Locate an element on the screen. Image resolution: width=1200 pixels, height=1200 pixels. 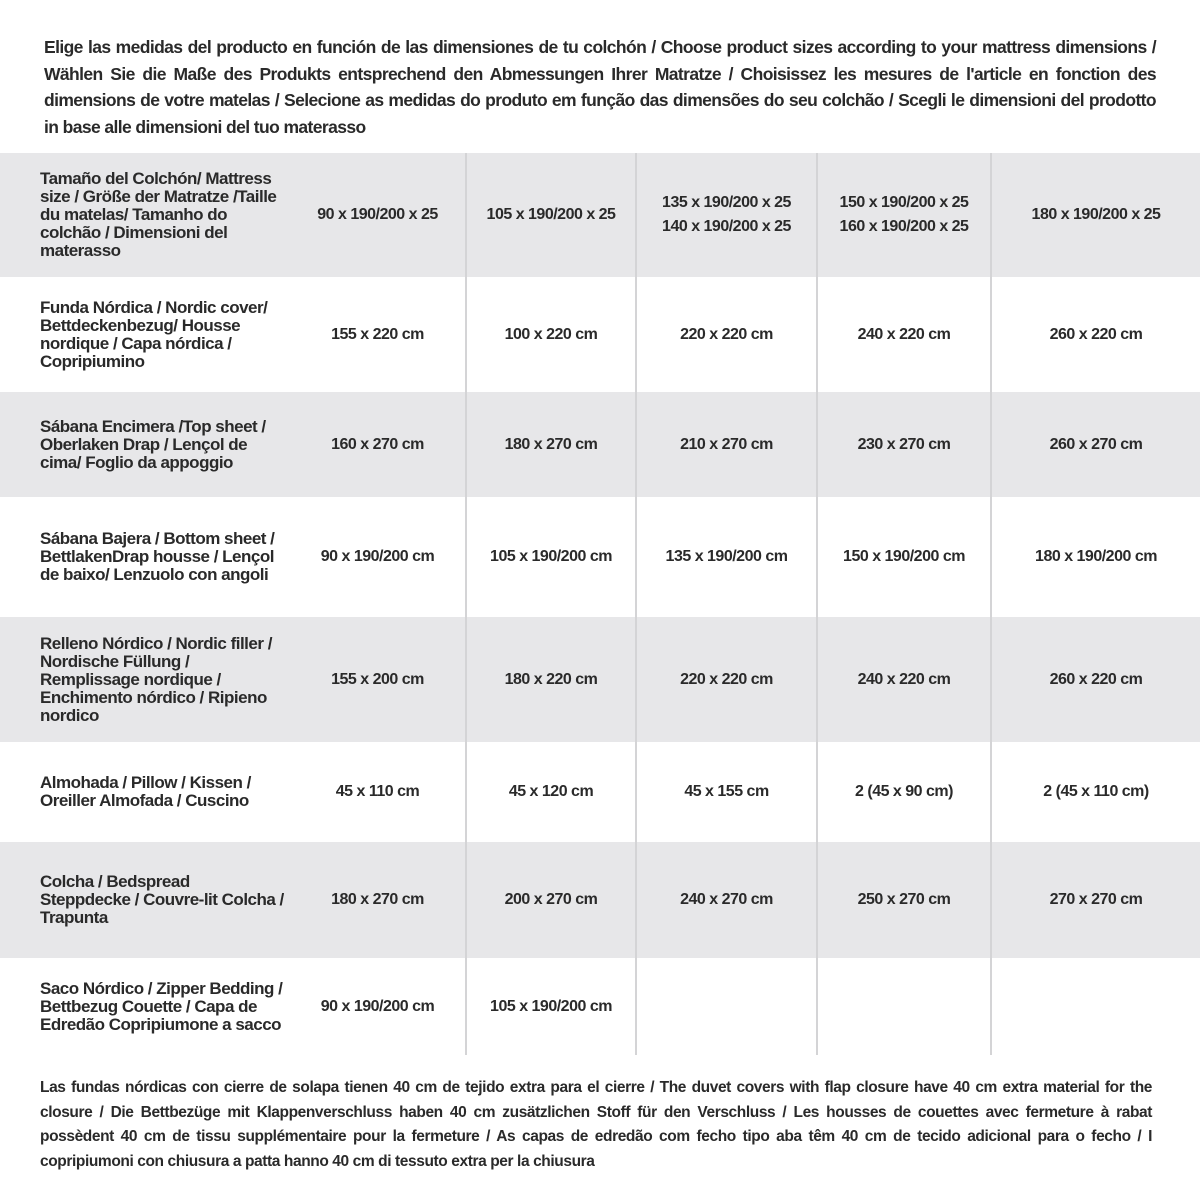
size-cell: 135 x 190/200 cm is located at coordinates (726, 557).